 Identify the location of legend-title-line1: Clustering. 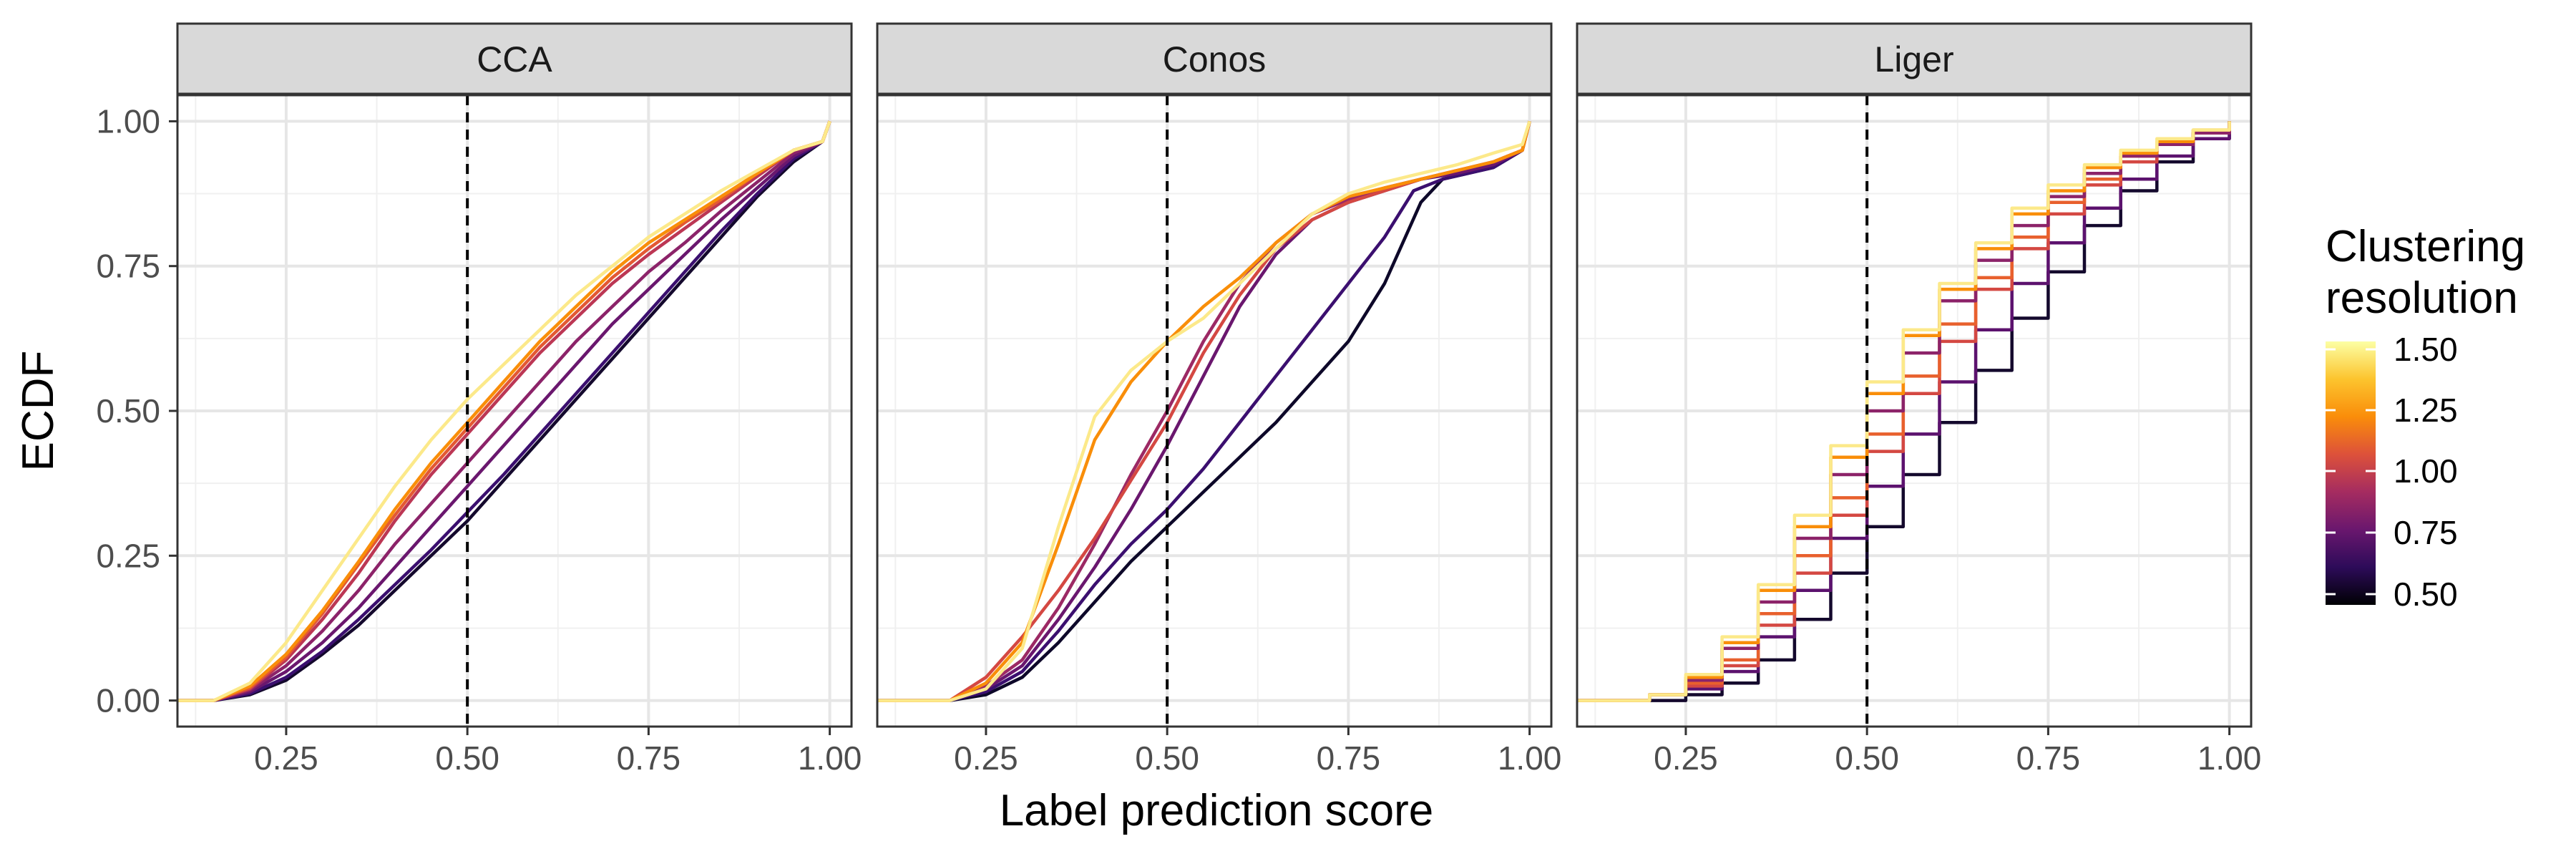
(2425, 246).